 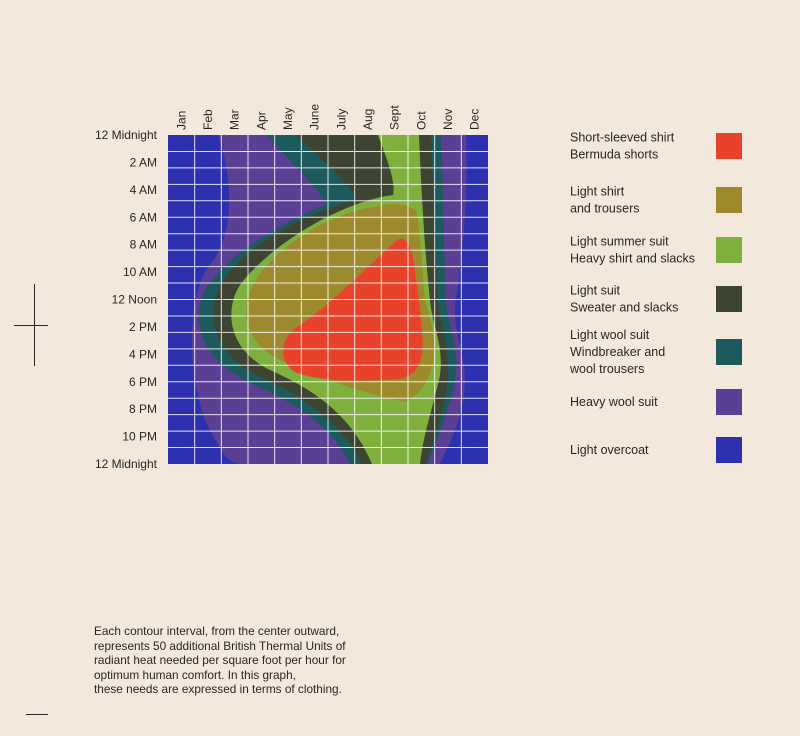 I want to click on legend-label: wool trousers, so click(x=606, y=369).